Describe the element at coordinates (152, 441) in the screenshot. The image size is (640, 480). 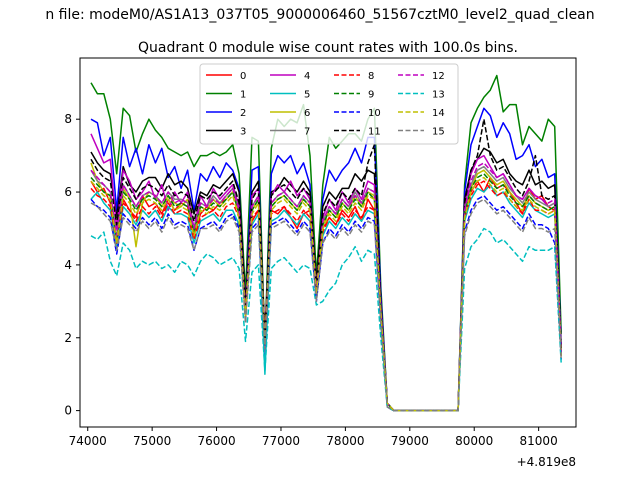
I see `x-tick-label: 75000` at that location.